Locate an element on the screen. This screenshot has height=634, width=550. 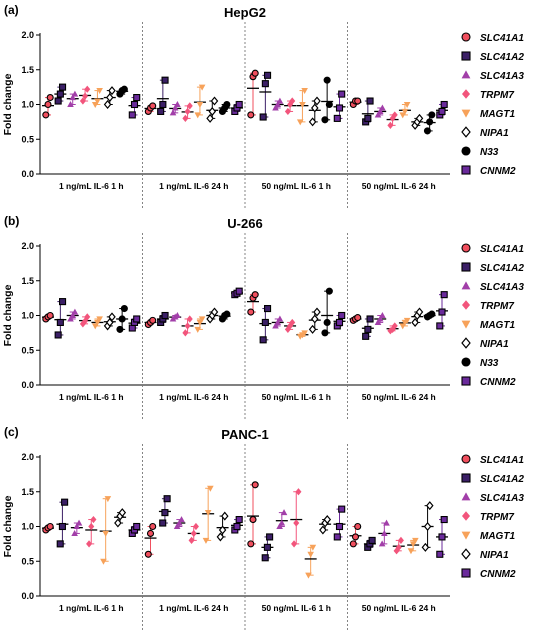
chart-title: U-266 is located at coordinates (244, 223).